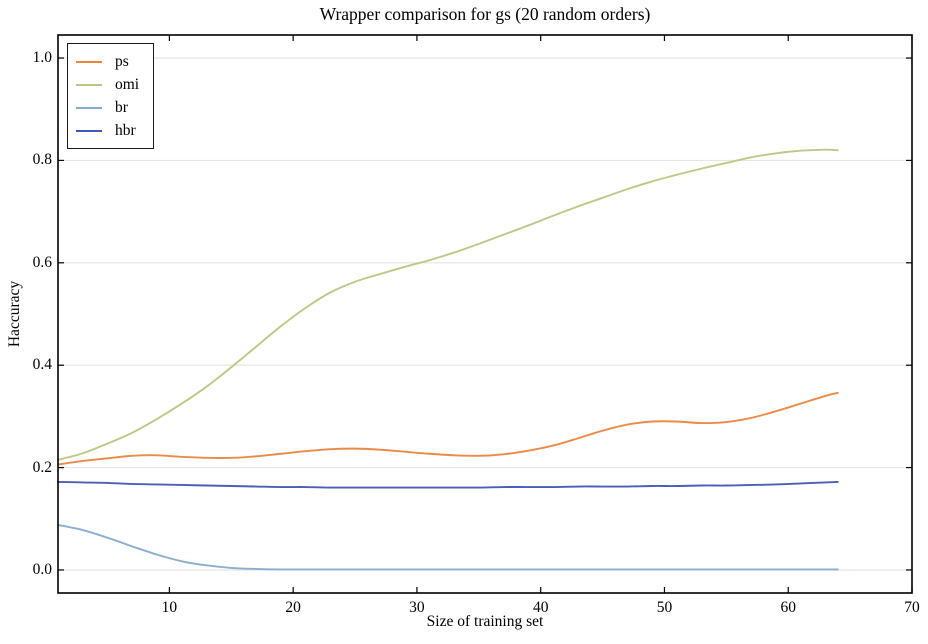 The image size is (928, 644). What do you see at coordinates (42, 467) in the screenshot?
I see `y-tick-label: 0.2` at bounding box center [42, 467].